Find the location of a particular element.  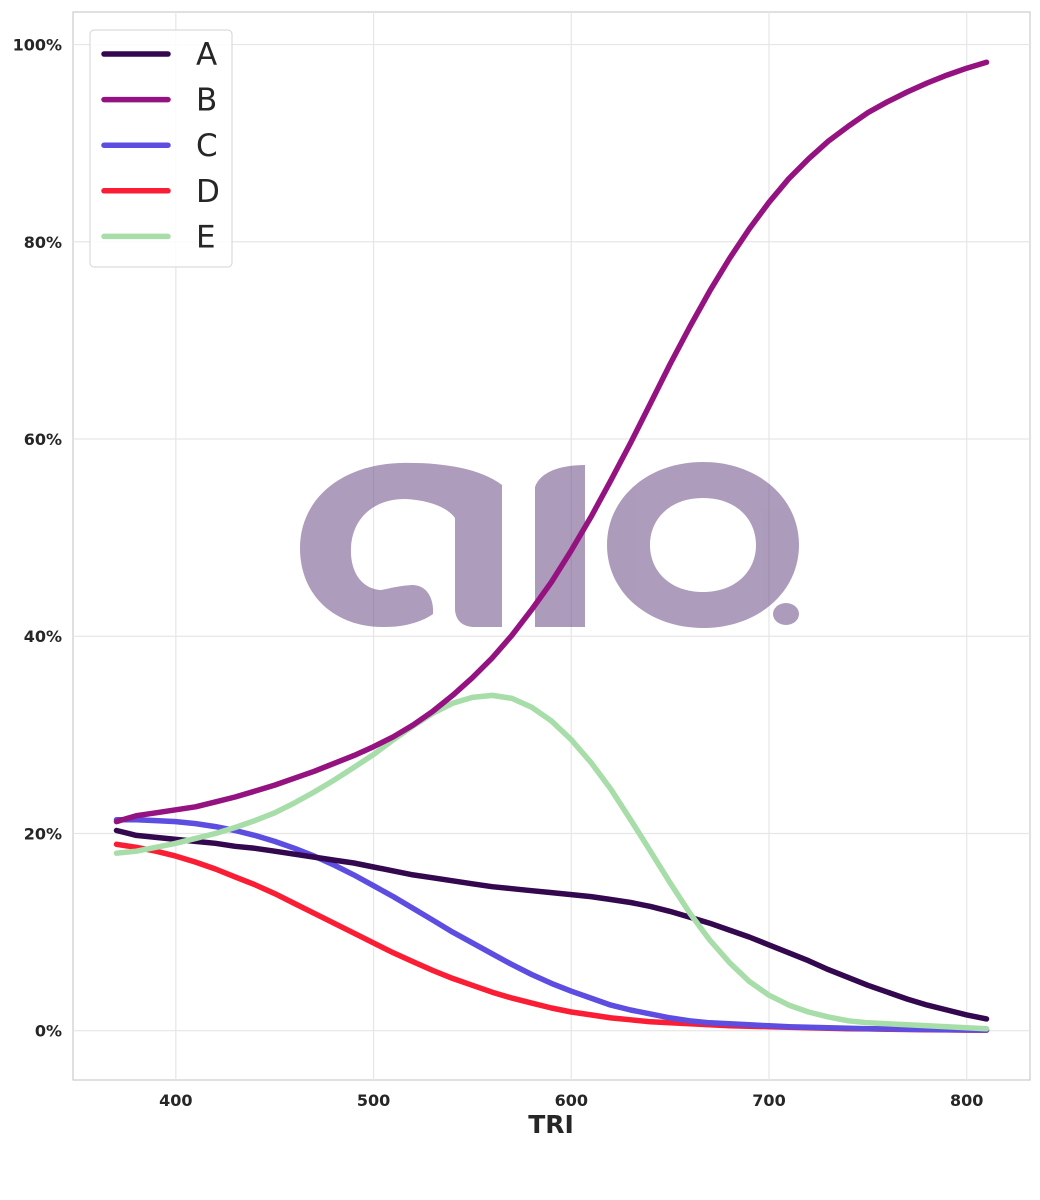

x-tick-label: 600 is located at coordinates (571, 1100).